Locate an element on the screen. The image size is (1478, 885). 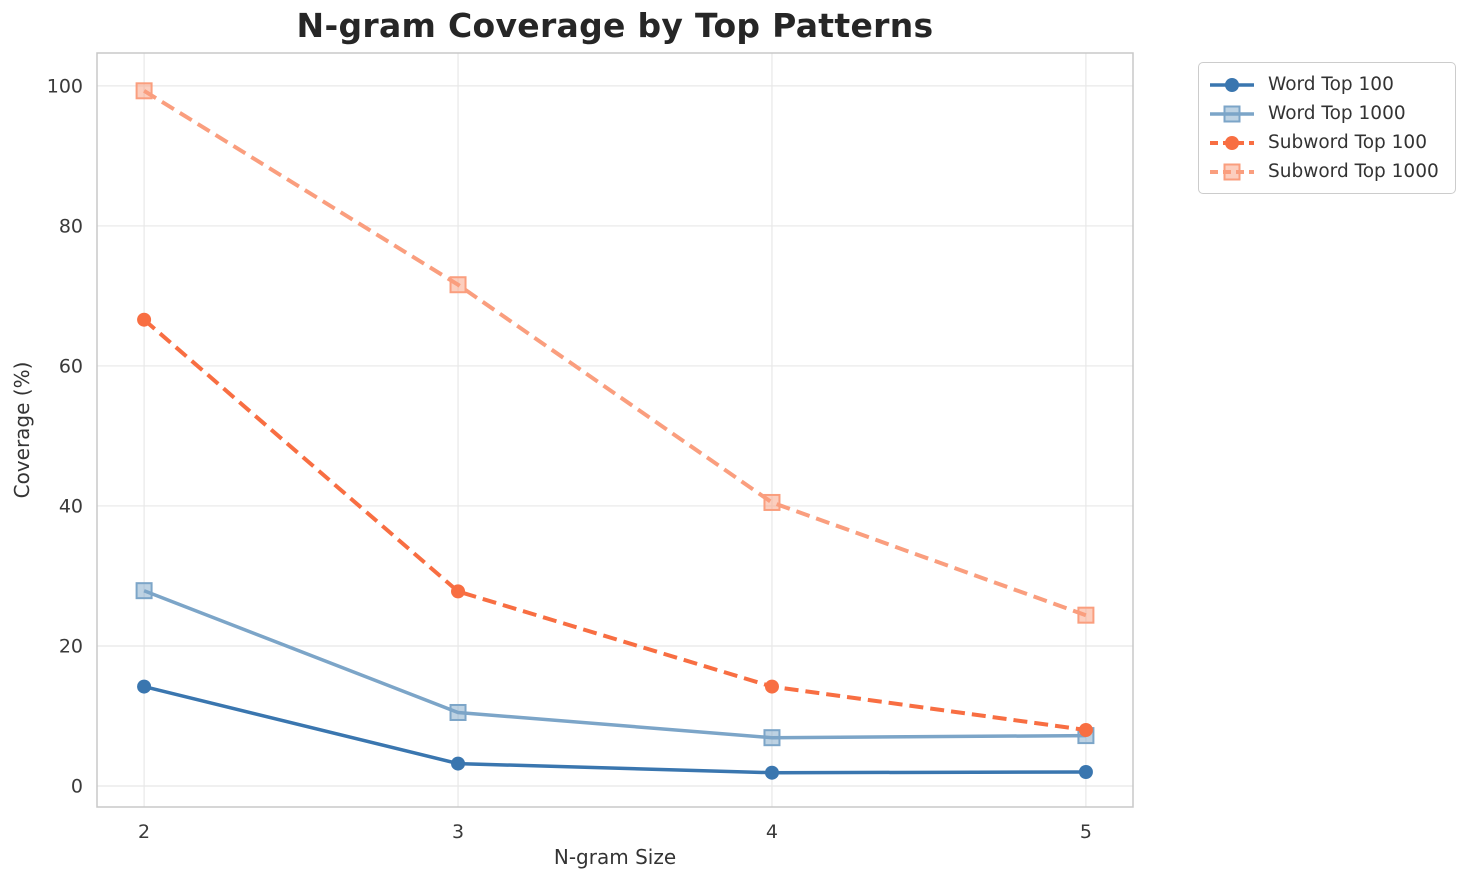
legend-label: Subword Top 100 is located at coordinates (1347, 142).